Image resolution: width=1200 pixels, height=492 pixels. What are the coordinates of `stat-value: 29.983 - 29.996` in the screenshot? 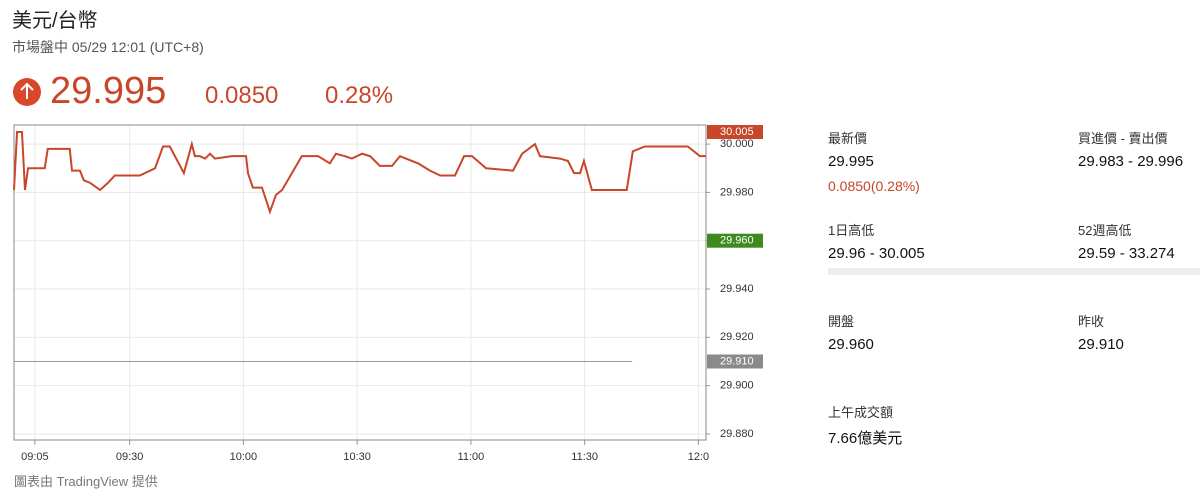 It's located at (1131, 161).